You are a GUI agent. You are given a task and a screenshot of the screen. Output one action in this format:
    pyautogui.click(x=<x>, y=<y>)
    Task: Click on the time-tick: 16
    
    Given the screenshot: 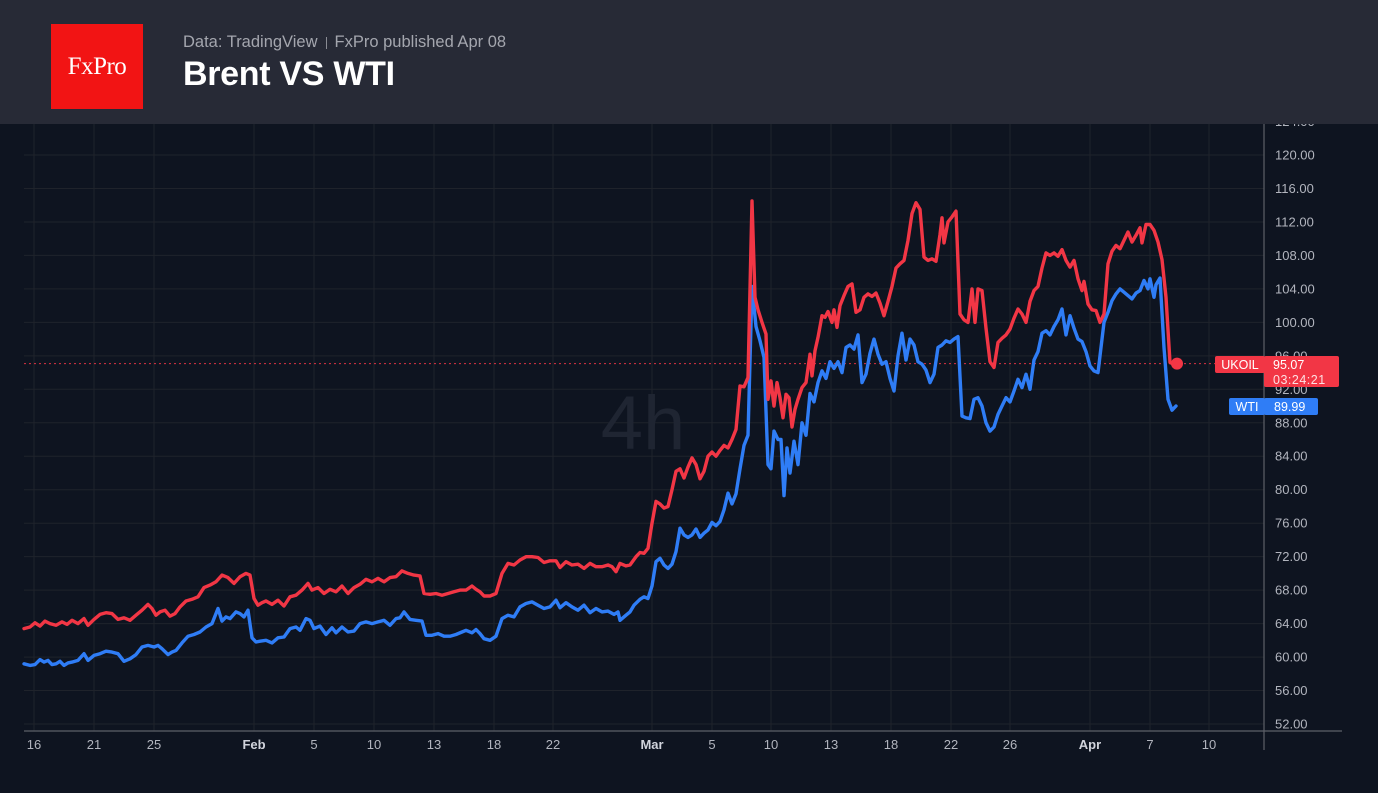 What is the action you would take?
    pyautogui.click(x=34, y=744)
    